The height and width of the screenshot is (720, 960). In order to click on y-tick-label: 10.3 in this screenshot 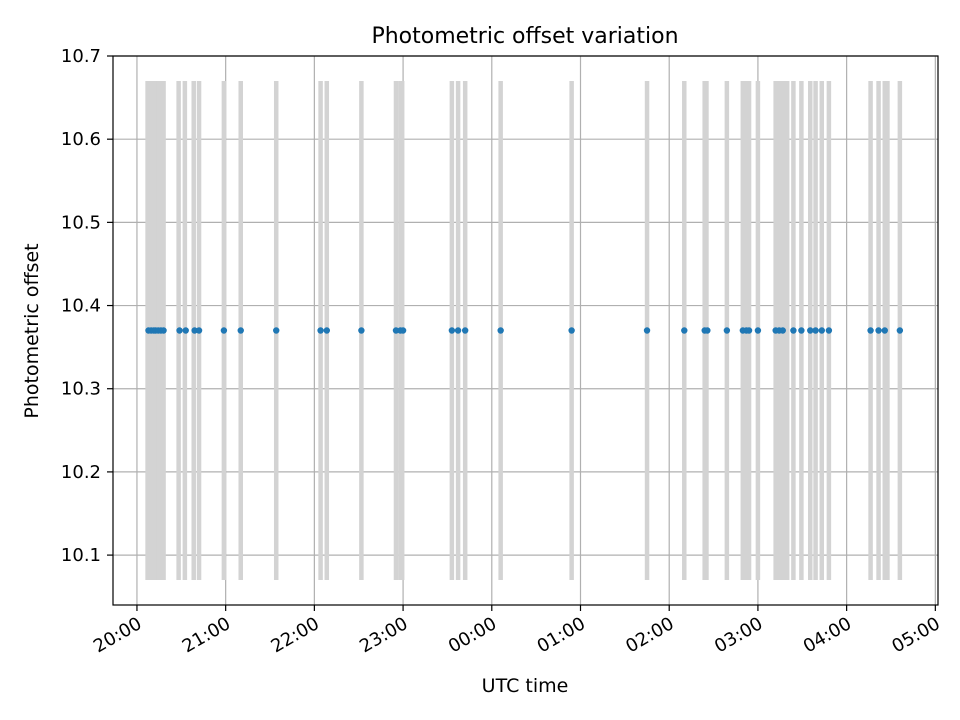, I will do `click(81, 389)`.